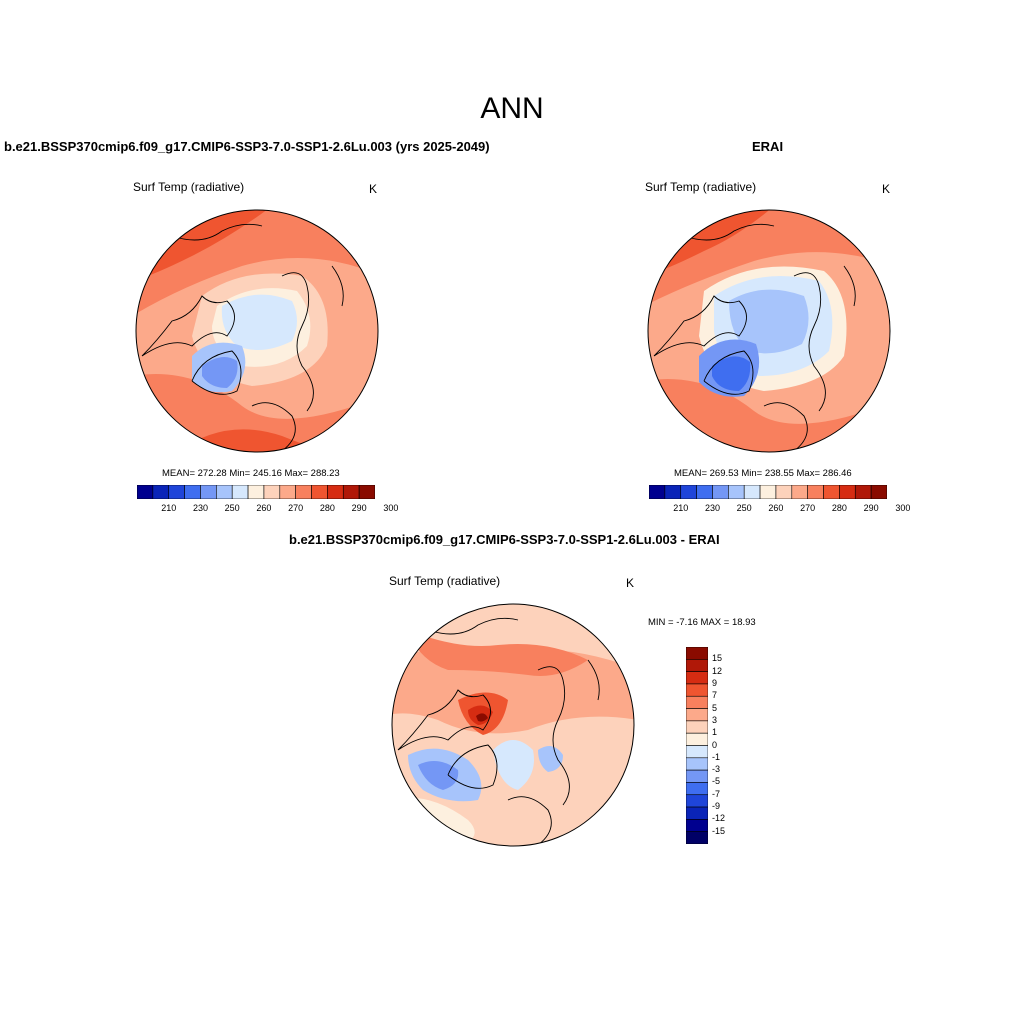 The image size is (1024, 1024). I want to click on model-colorbar, so click(256, 492).